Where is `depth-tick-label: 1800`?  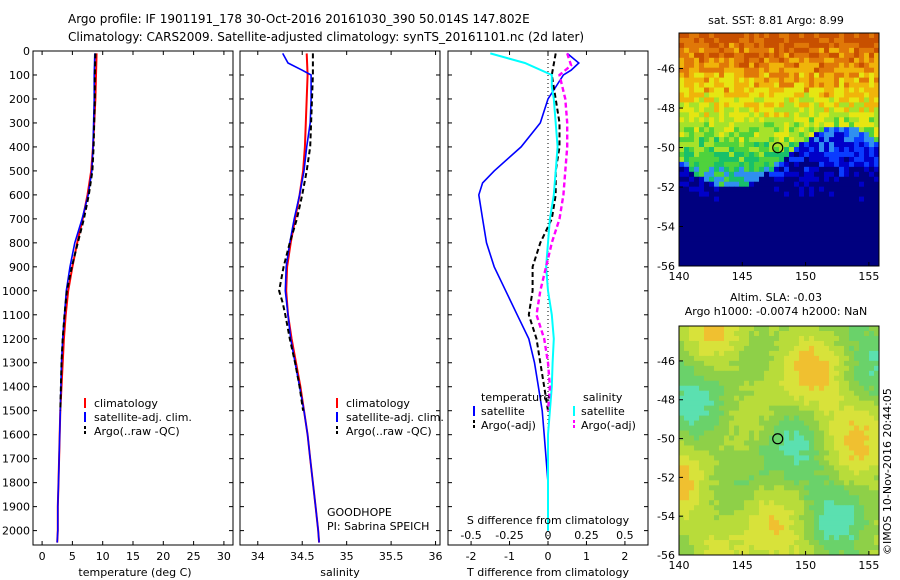 depth-tick-label: 1800 is located at coordinates (16, 483).